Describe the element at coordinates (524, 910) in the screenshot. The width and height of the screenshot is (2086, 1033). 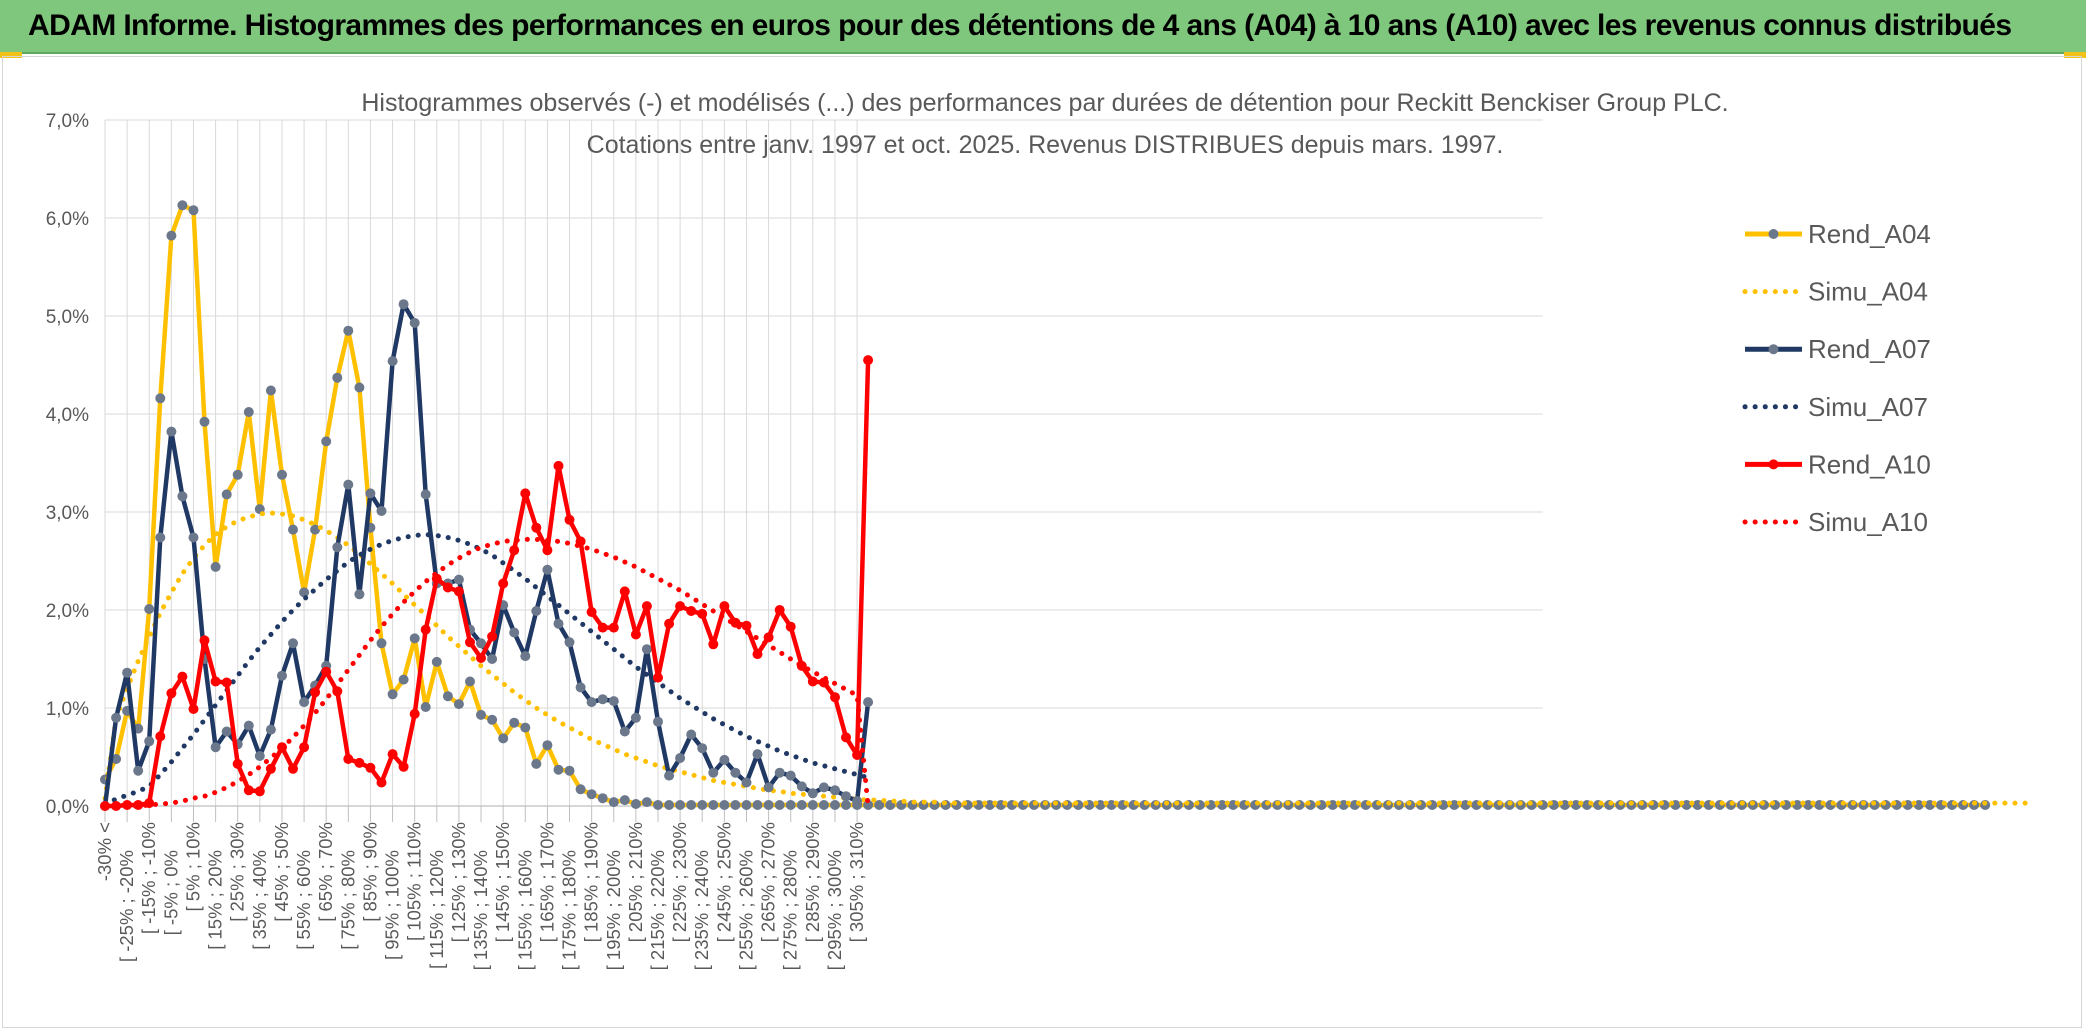
I see `x-tick-label: [ 155% ; 160%` at that location.